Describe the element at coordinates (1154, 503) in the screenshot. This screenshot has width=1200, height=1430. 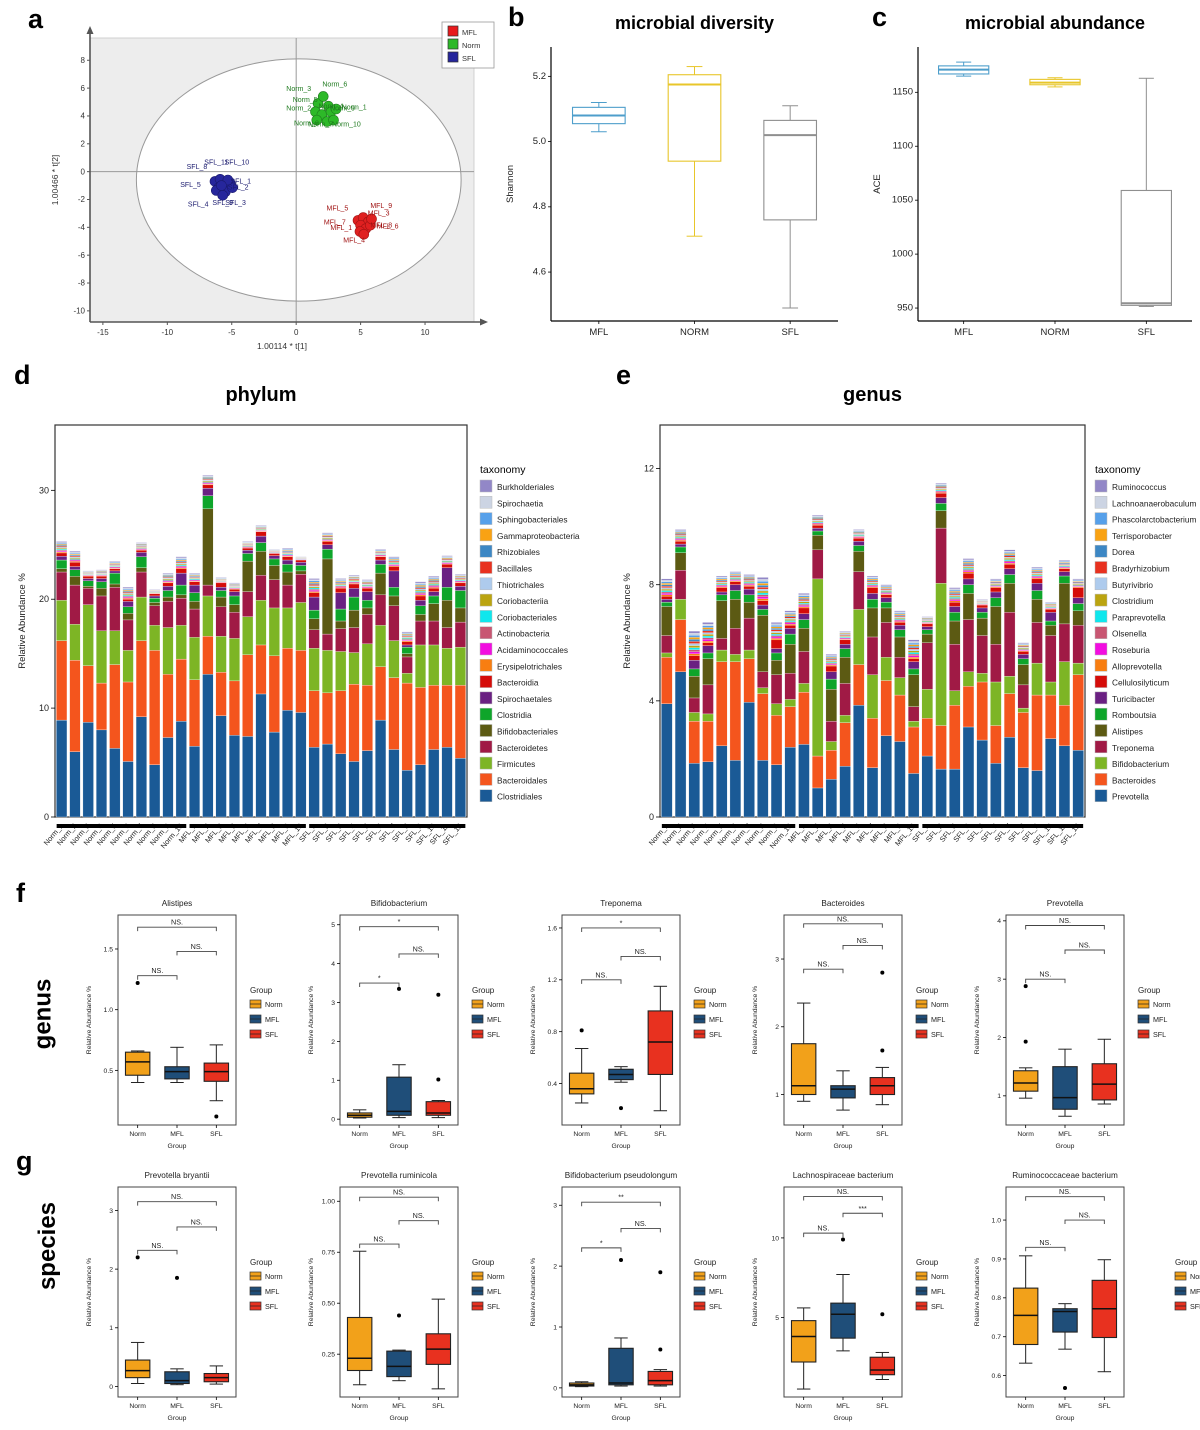
I see `svg-text: Lachnoanaerobaculum` at that location.